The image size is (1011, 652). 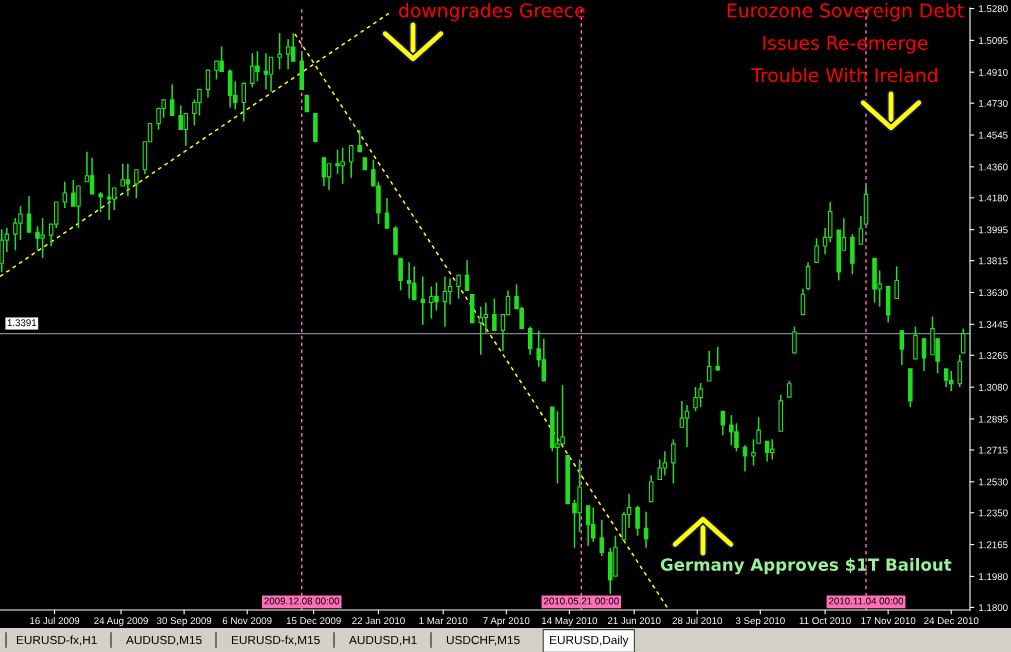 What do you see at coordinates (383, 640) in the screenshot?
I see `text: AUDUSD,H1` at bounding box center [383, 640].